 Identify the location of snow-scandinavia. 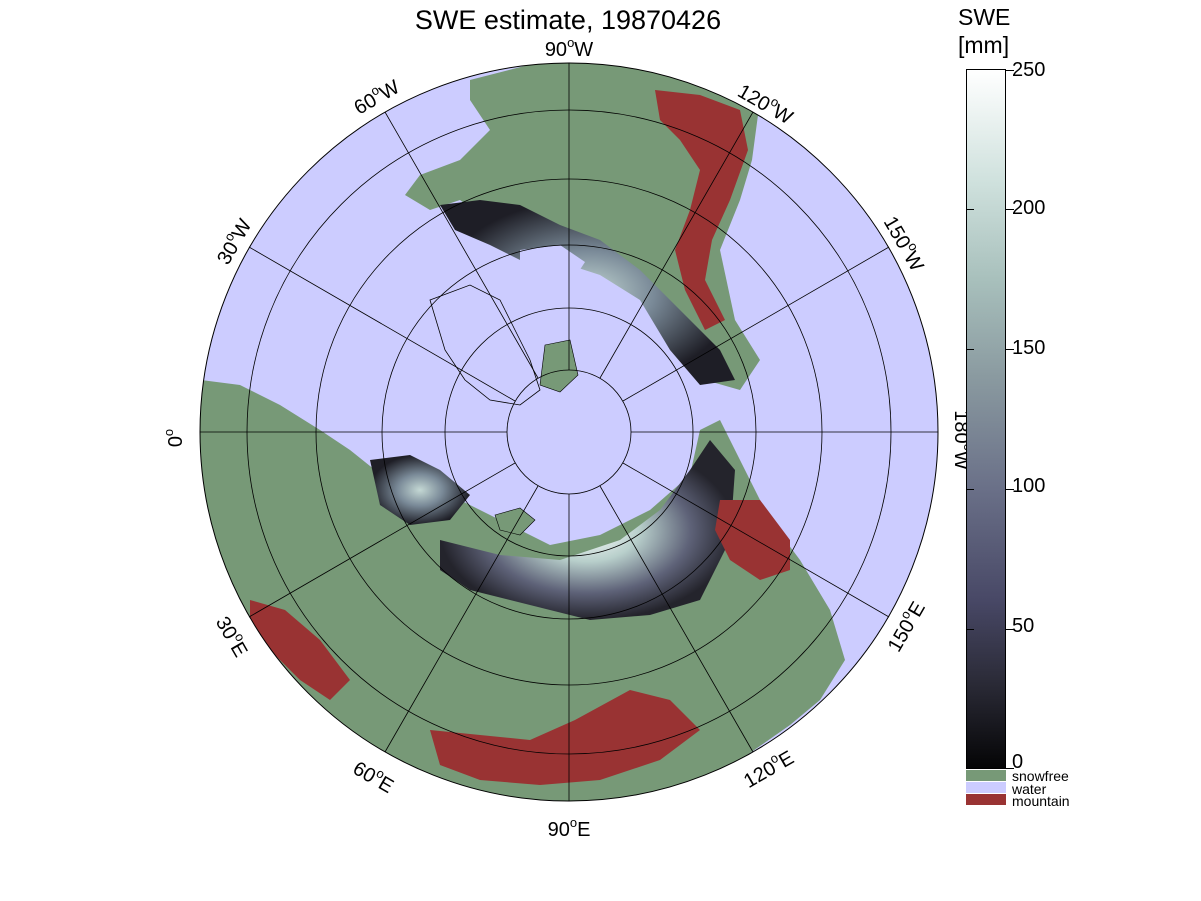
(420, 490).